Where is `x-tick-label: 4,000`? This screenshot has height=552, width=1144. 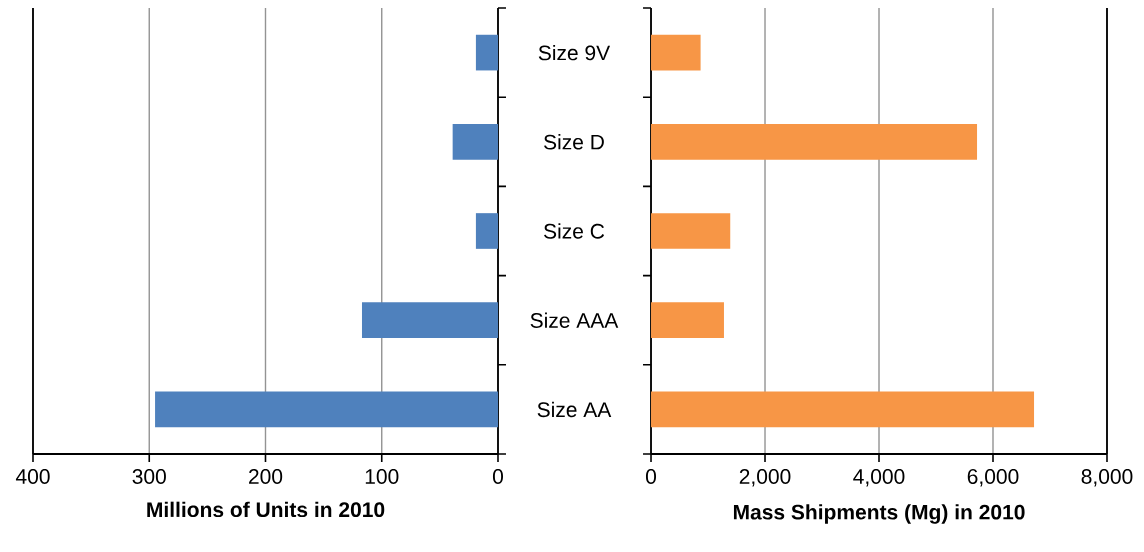 x-tick-label: 4,000 is located at coordinates (879, 478).